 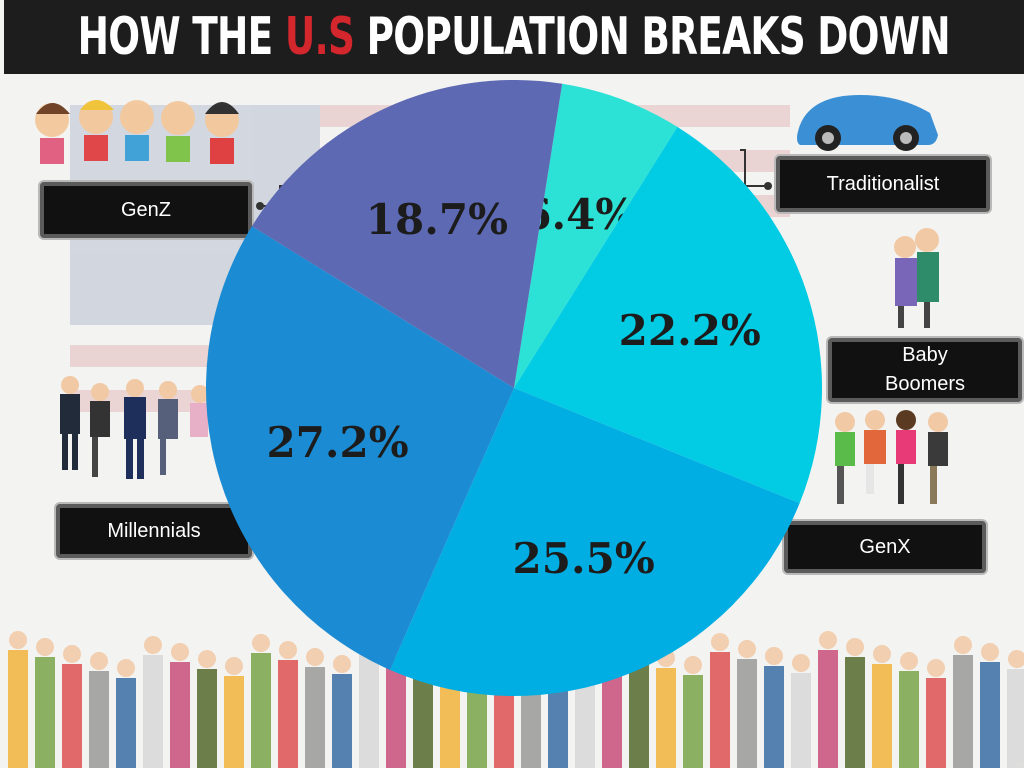 I want to click on car-illustration, so click(x=867, y=123).